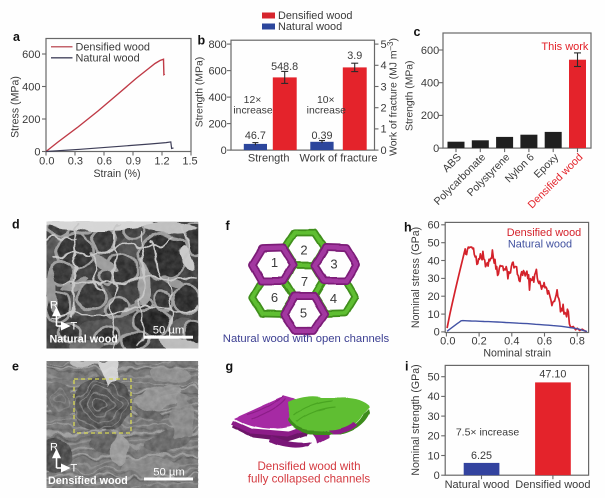 The width and height of the screenshot is (605, 498). I want to click on svg-text: 1.2, so click(161, 162).